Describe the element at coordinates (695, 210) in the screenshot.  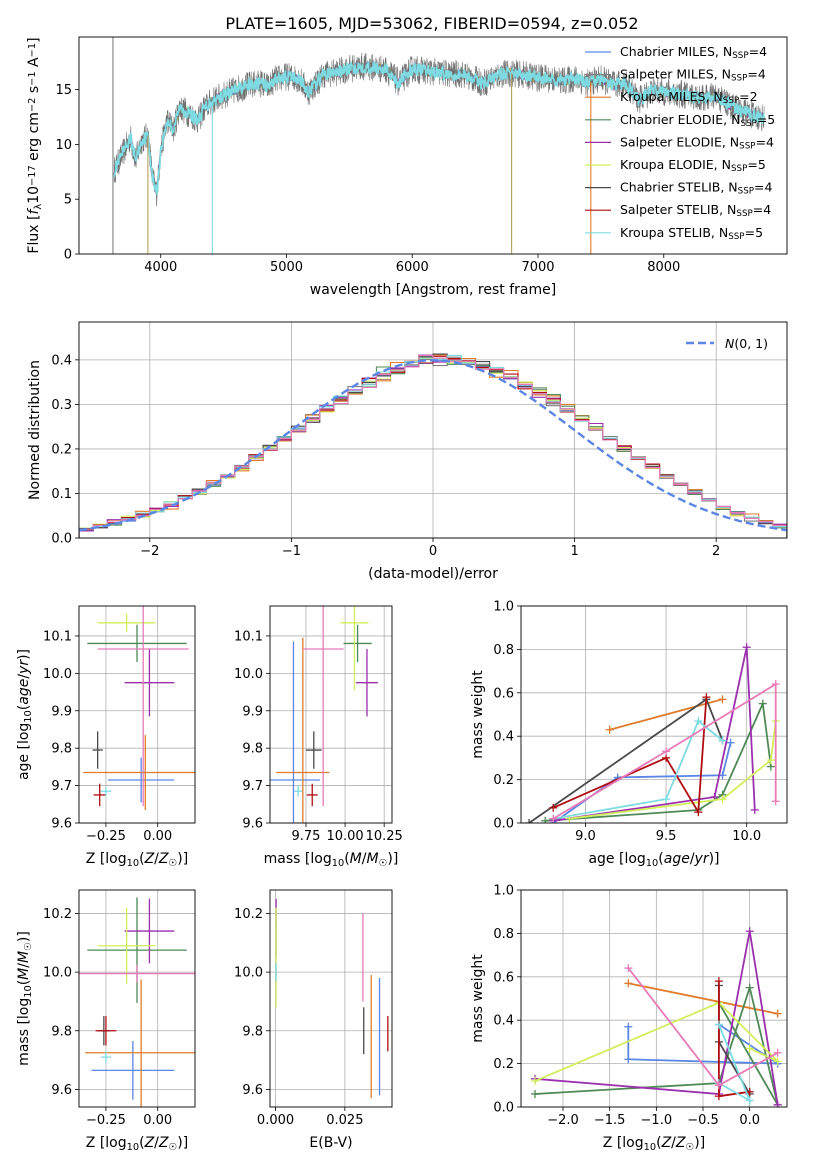
I see `legend-entry: Salpeter STELIB, NSSP=4` at that location.